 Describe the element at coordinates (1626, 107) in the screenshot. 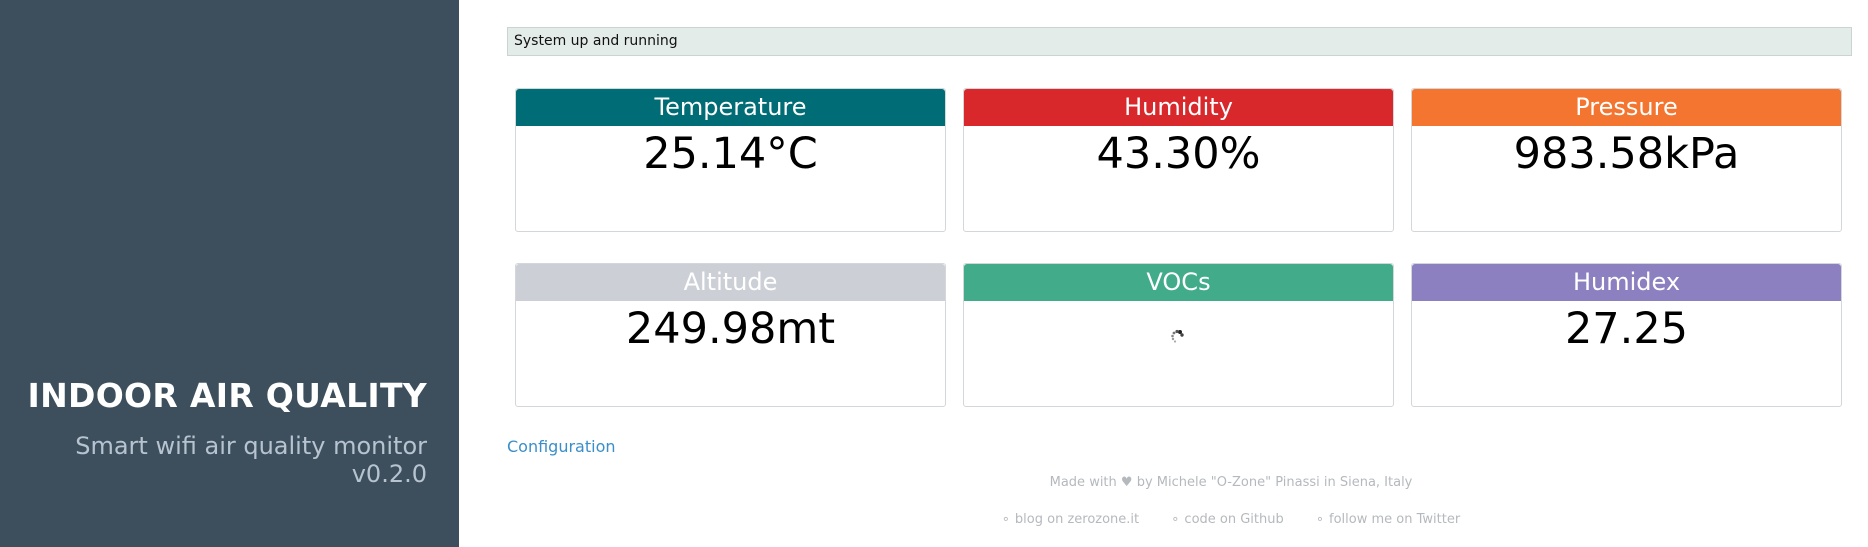

I see `card-header-pressure: Pressure` at that location.